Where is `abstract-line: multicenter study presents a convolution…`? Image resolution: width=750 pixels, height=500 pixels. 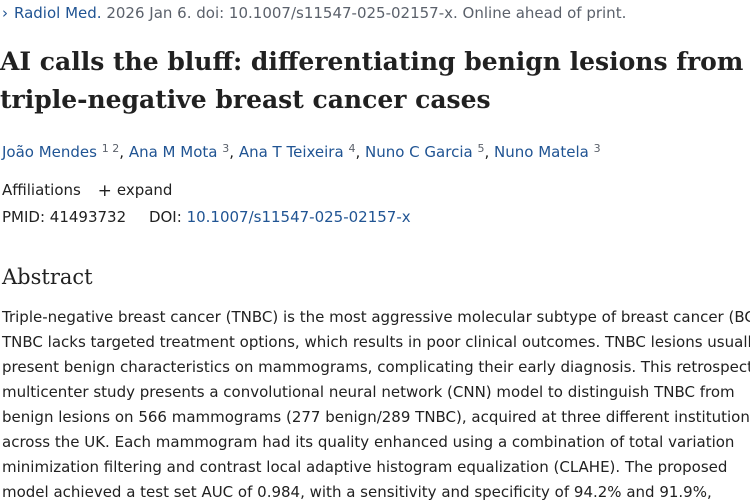 abstract-line: multicenter study presents a convolution… is located at coordinates (368, 392).